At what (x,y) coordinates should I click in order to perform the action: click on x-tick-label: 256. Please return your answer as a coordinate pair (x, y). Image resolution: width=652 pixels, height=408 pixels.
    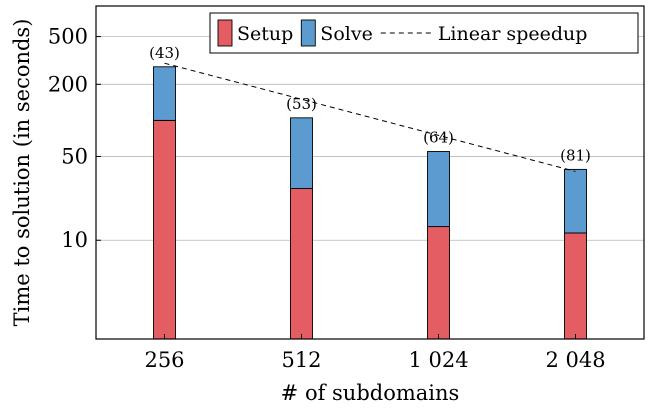
    Looking at the image, I should click on (164, 360).